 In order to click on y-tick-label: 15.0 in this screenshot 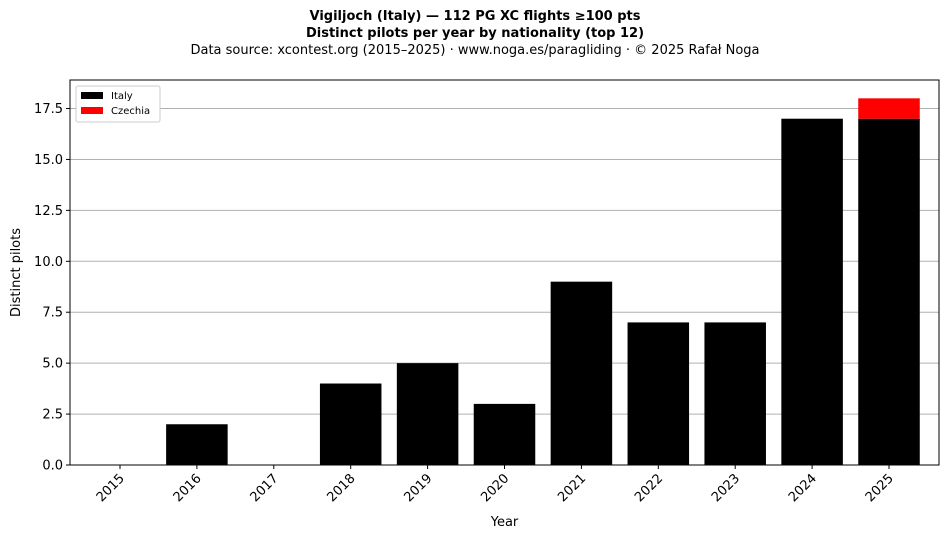, I will do `click(48, 160)`.